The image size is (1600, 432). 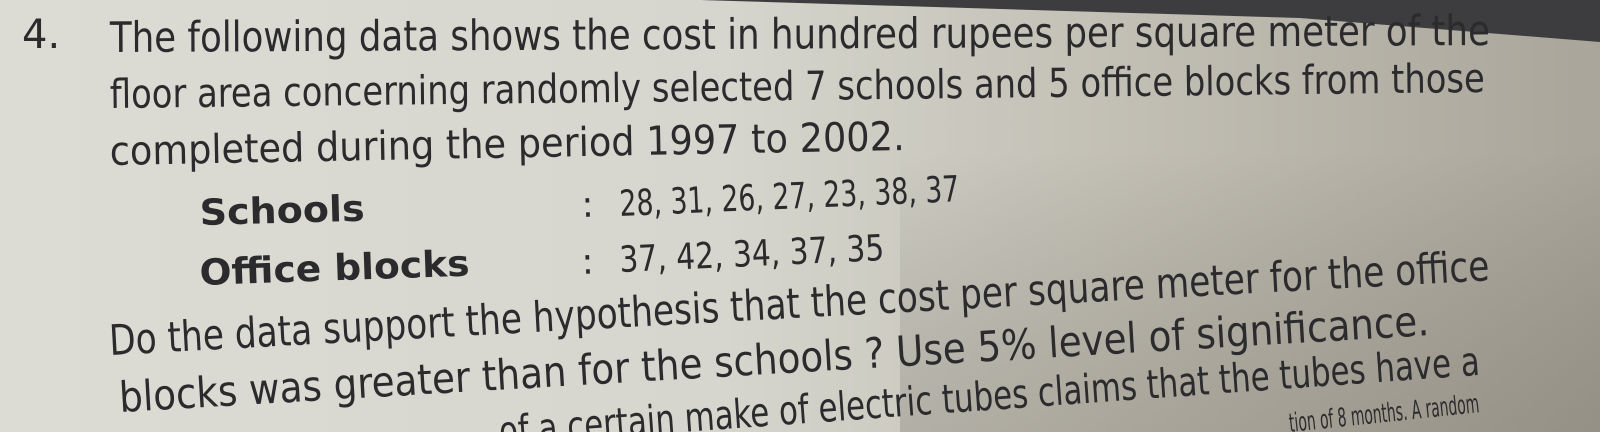 I want to click on background-edge, so click(x=1150, y=21).